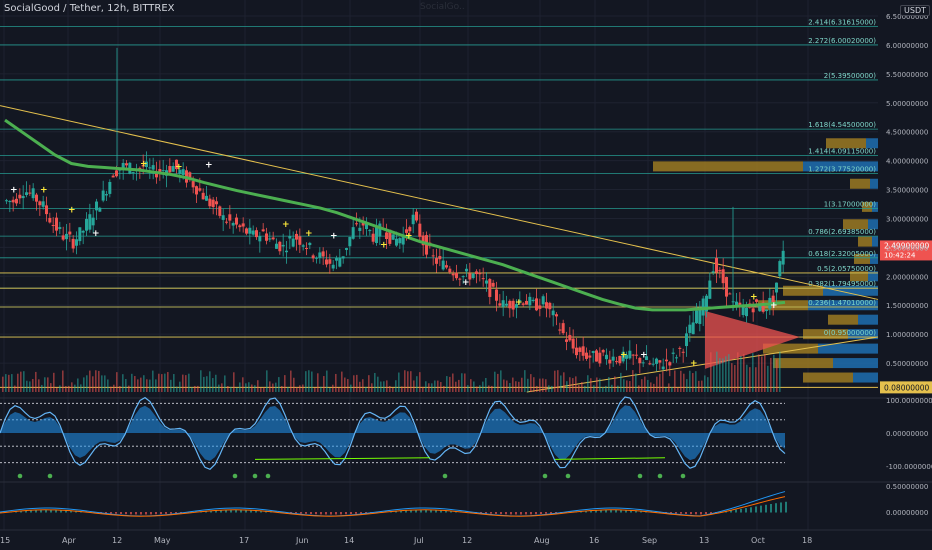 Image resolution: width=932 pixels, height=550 pixels. I want to click on y-tick-label-4: 4.50000000, so click(907, 133).